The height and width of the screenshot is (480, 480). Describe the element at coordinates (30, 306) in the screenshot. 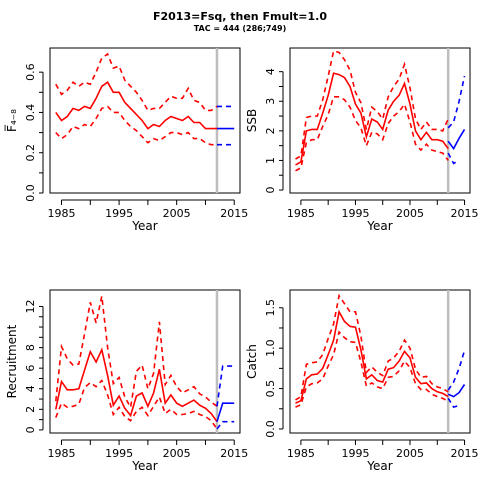

I see `y-tick-label: 12` at that location.